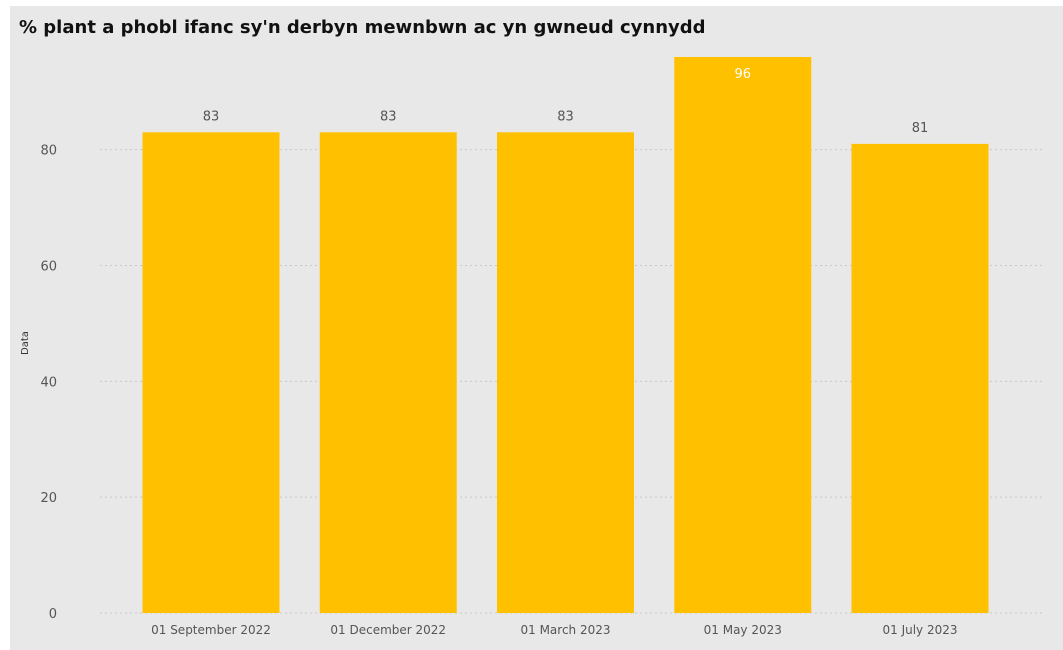 The image size is (1063, 650). What do you see at coordinates (920, 128) in the screenshot?
I see `data-label: 81` at bounding box center [920, 128].